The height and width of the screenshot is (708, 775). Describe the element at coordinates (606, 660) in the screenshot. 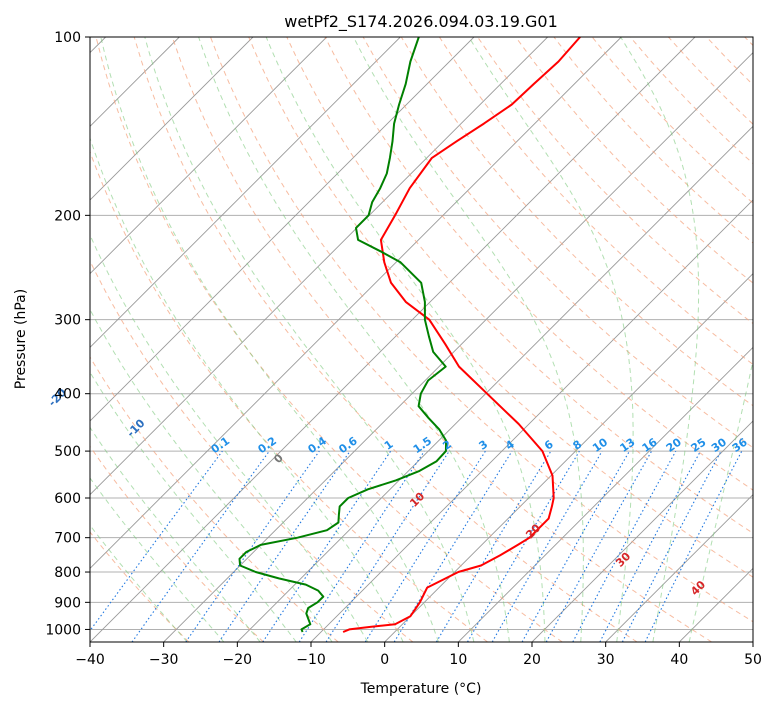

I see `x-tick-label: 30` at that location.